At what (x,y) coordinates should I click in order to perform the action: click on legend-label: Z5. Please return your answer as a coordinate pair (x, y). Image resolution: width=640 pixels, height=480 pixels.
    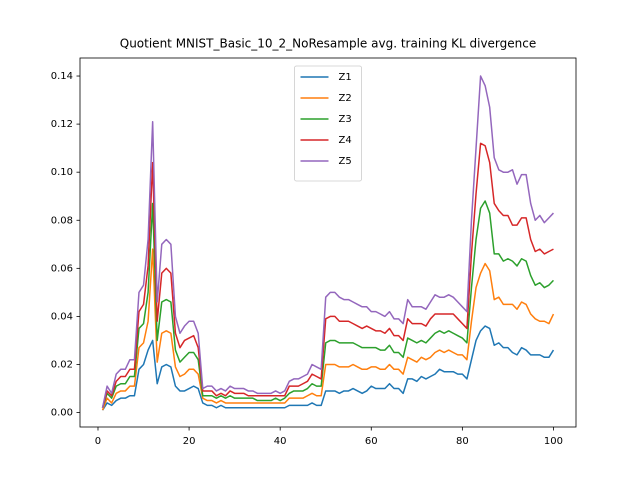
    Looking at the image, I should click on (345, 161).